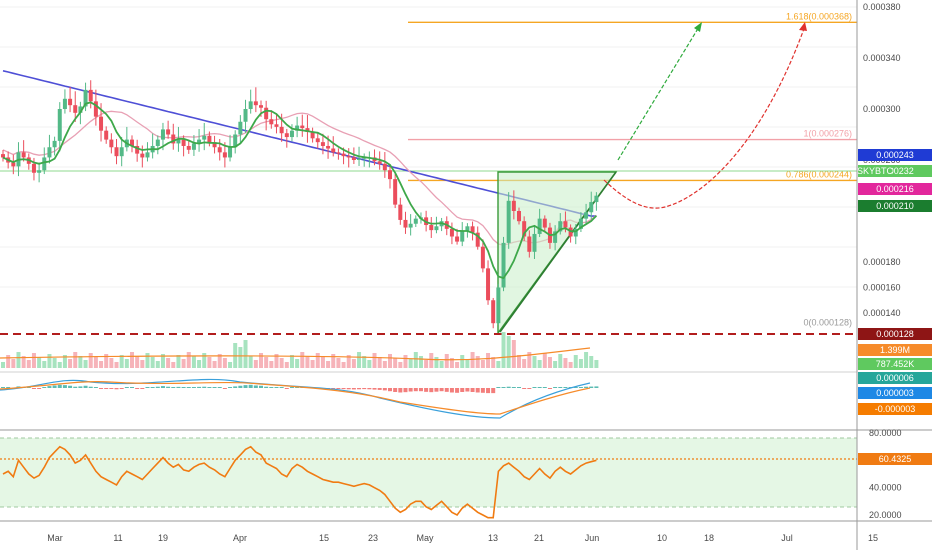 Image resolution: width=932 pixels, height=550 pixels. What do you see at coordinates (895, 409) in the screenshot?
I see `macd-tag-2-bg` at bounding box center [895, 409].